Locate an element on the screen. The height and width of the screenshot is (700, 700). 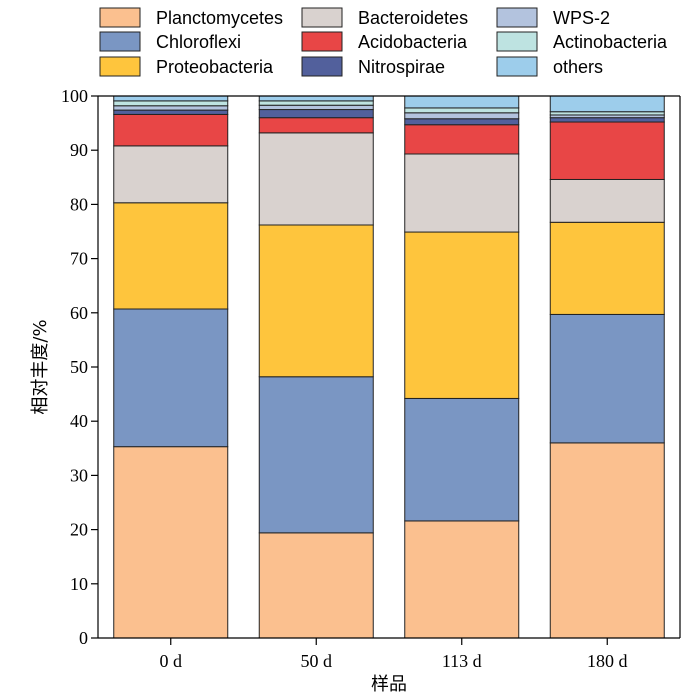
x-axis-title: 样品 is located at coordinates (389, 684).